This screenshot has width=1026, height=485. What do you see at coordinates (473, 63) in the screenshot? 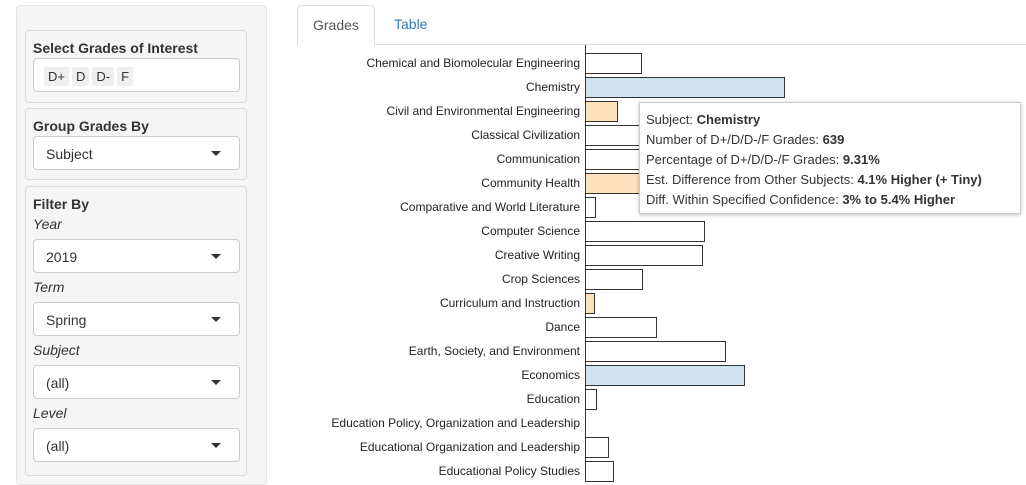
I see `category-label: Chemical and Biomolecular Engineering` at bounding box center [473, 63].